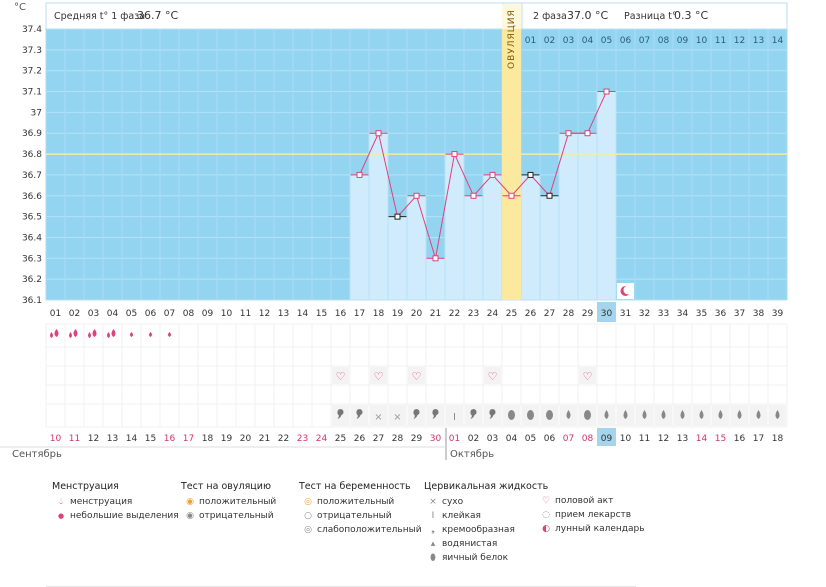  I want to click on diff-value: 0.3 °C, so click(691, 15).